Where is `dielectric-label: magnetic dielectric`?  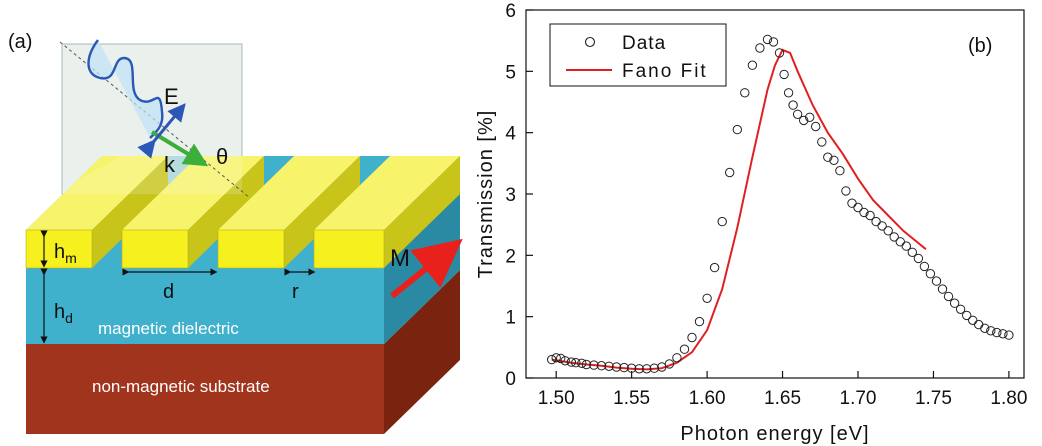 dielectric-label: magnetic dielectric is located at coordinates (168, 328).